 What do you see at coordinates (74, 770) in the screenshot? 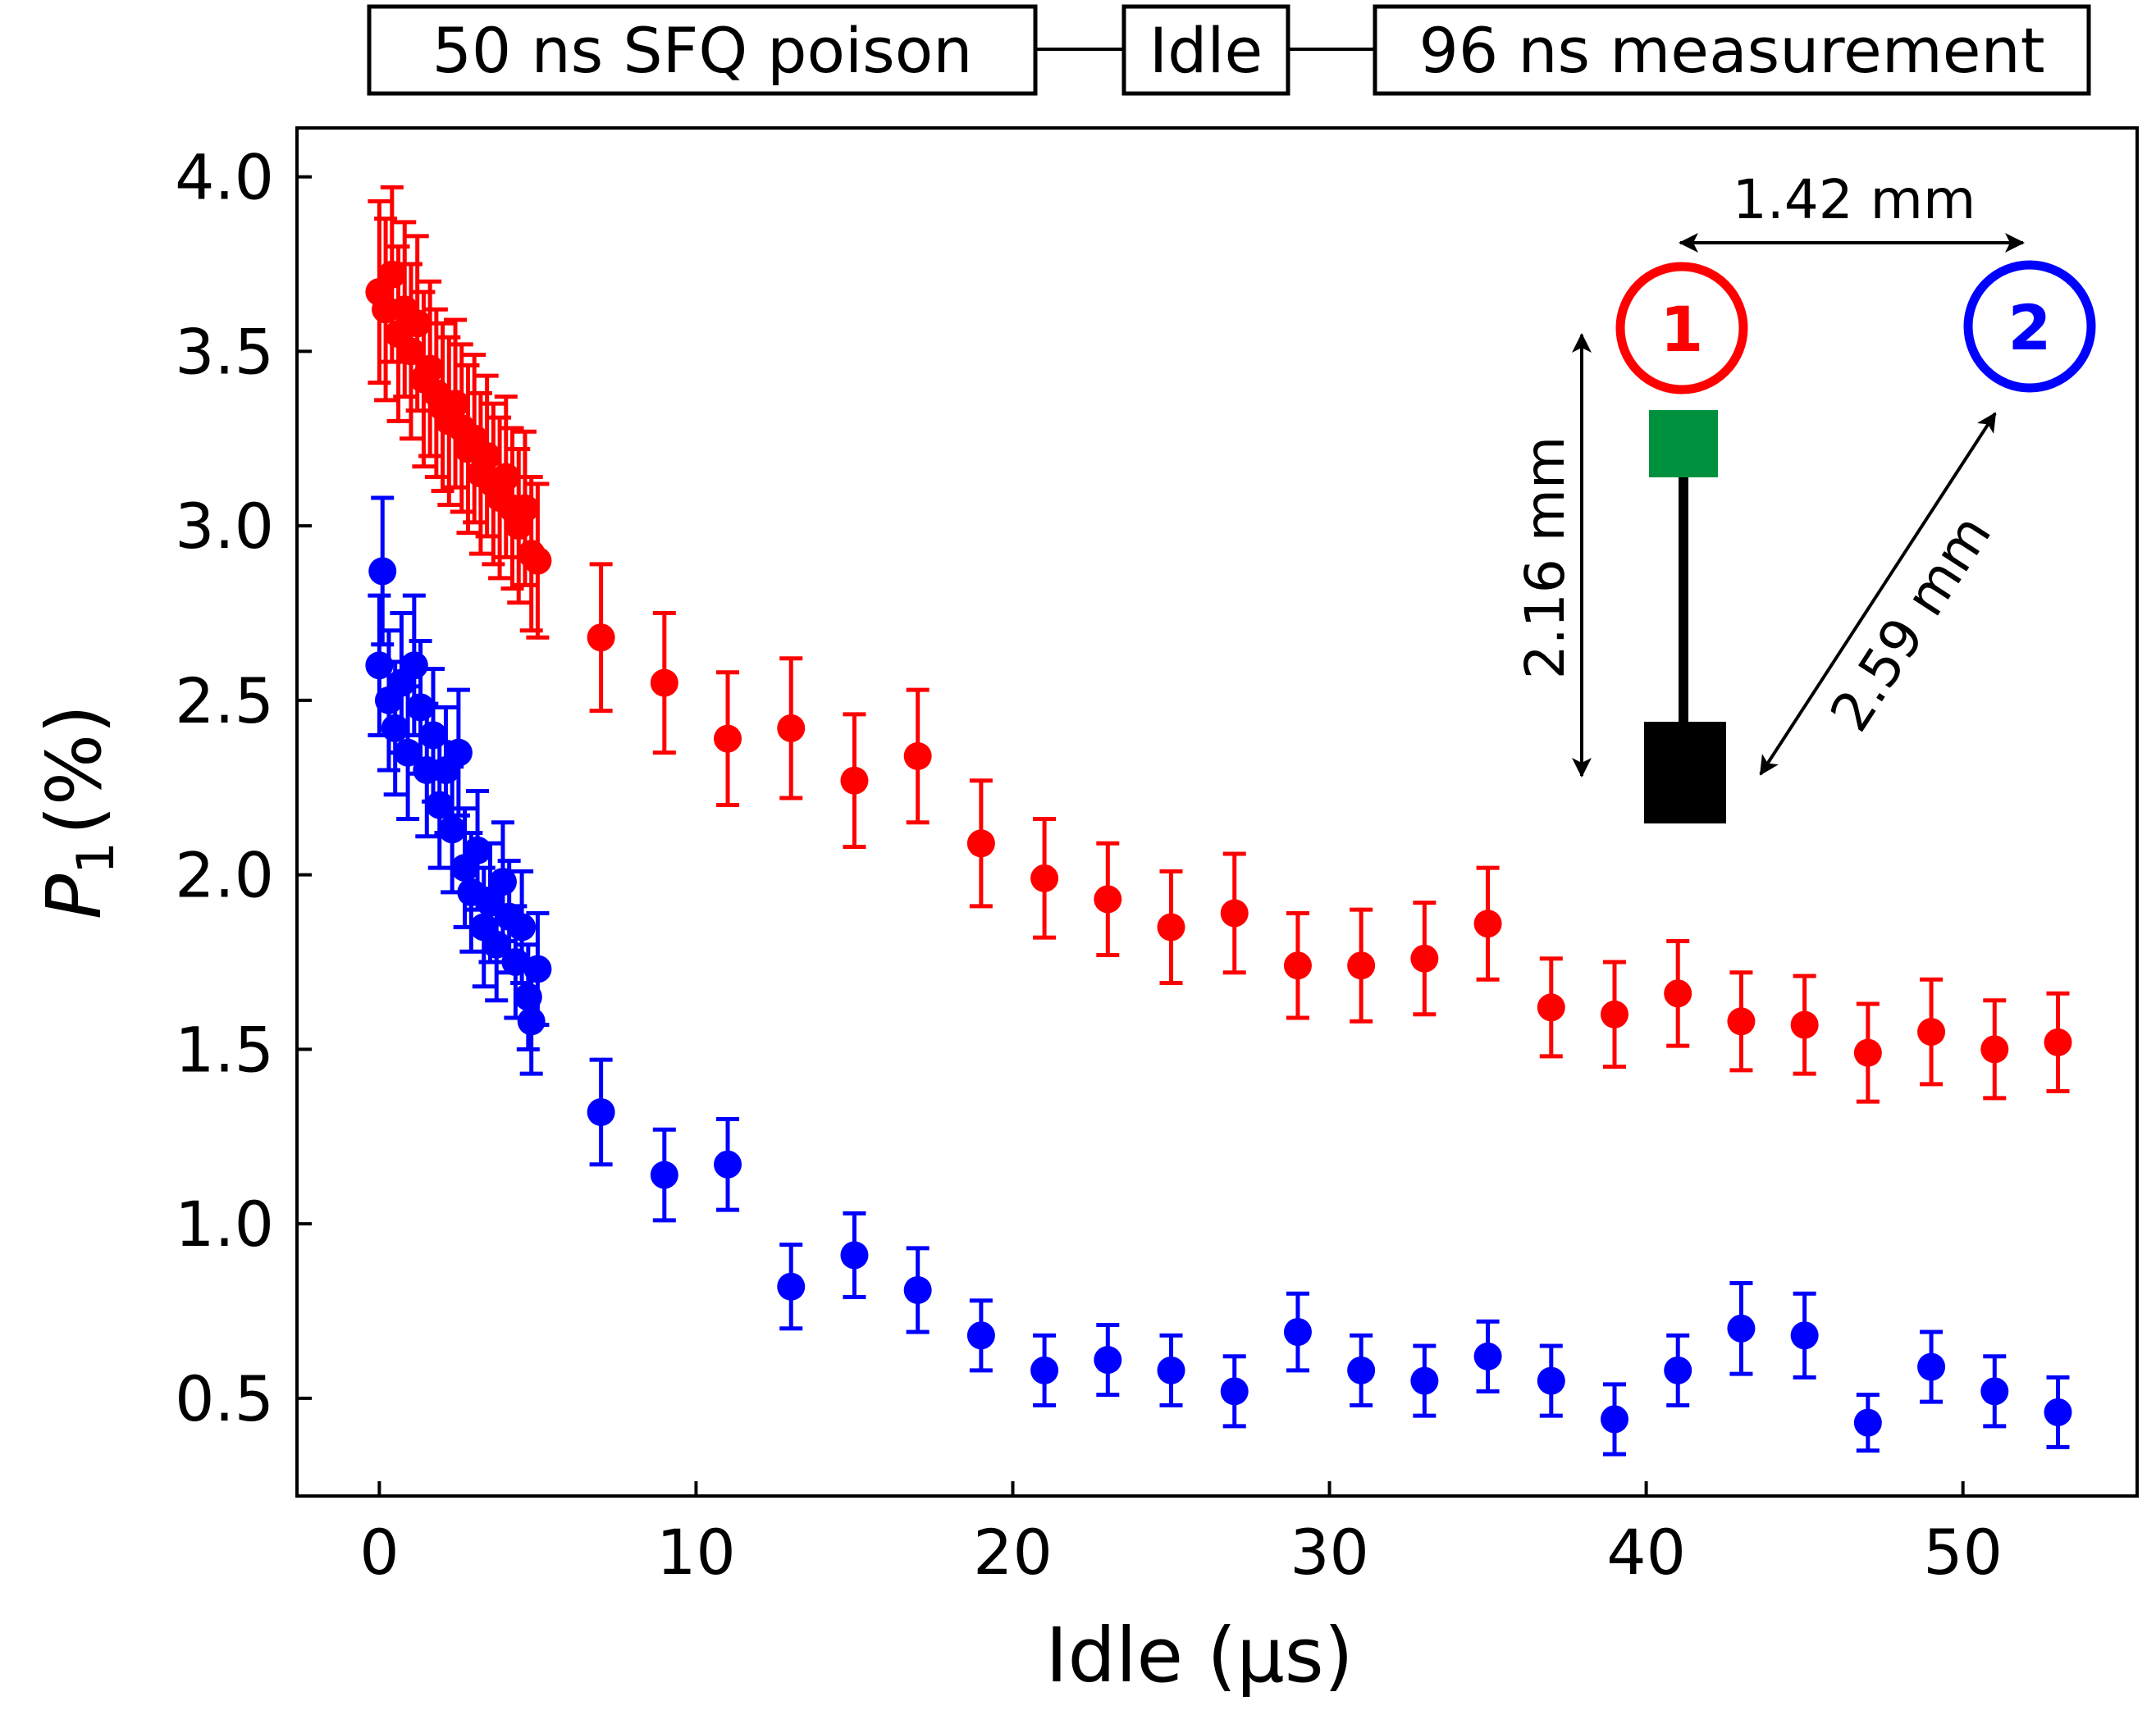
I see `y-axis-label-unit: (%)` at bounding box center [74, 770].